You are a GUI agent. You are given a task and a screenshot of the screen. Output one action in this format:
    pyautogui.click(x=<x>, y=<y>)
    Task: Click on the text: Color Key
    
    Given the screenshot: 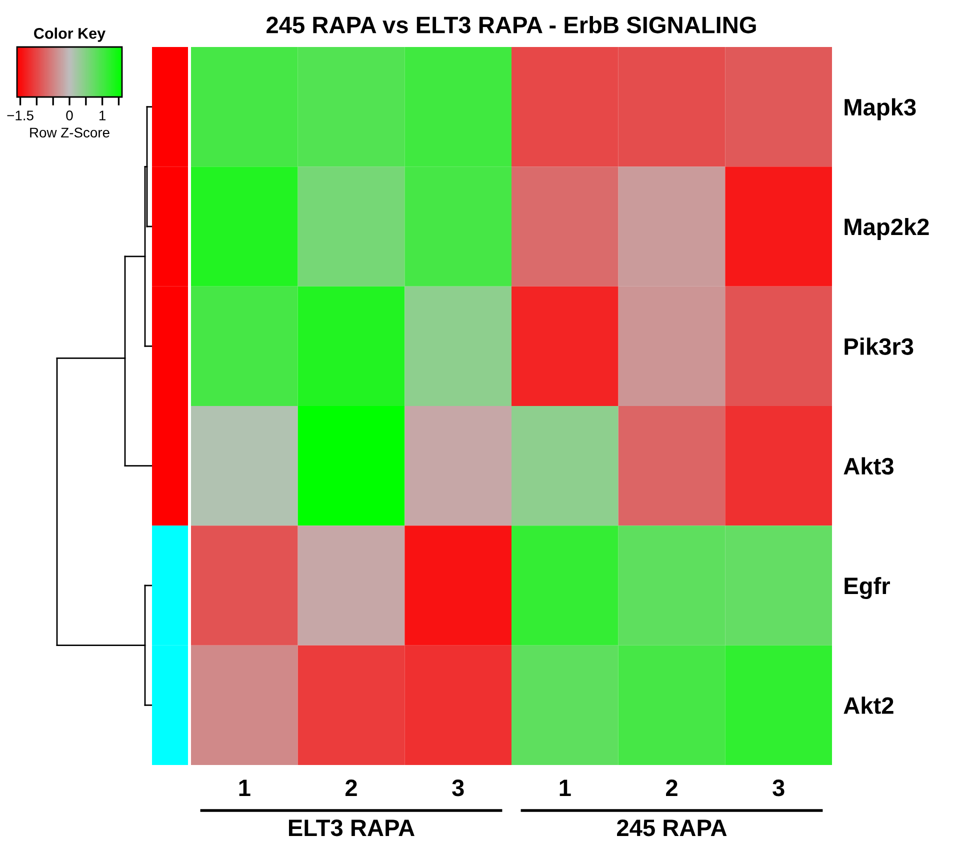 What is the action you would take?
    pyautogui.click(x=70, y=35)
    